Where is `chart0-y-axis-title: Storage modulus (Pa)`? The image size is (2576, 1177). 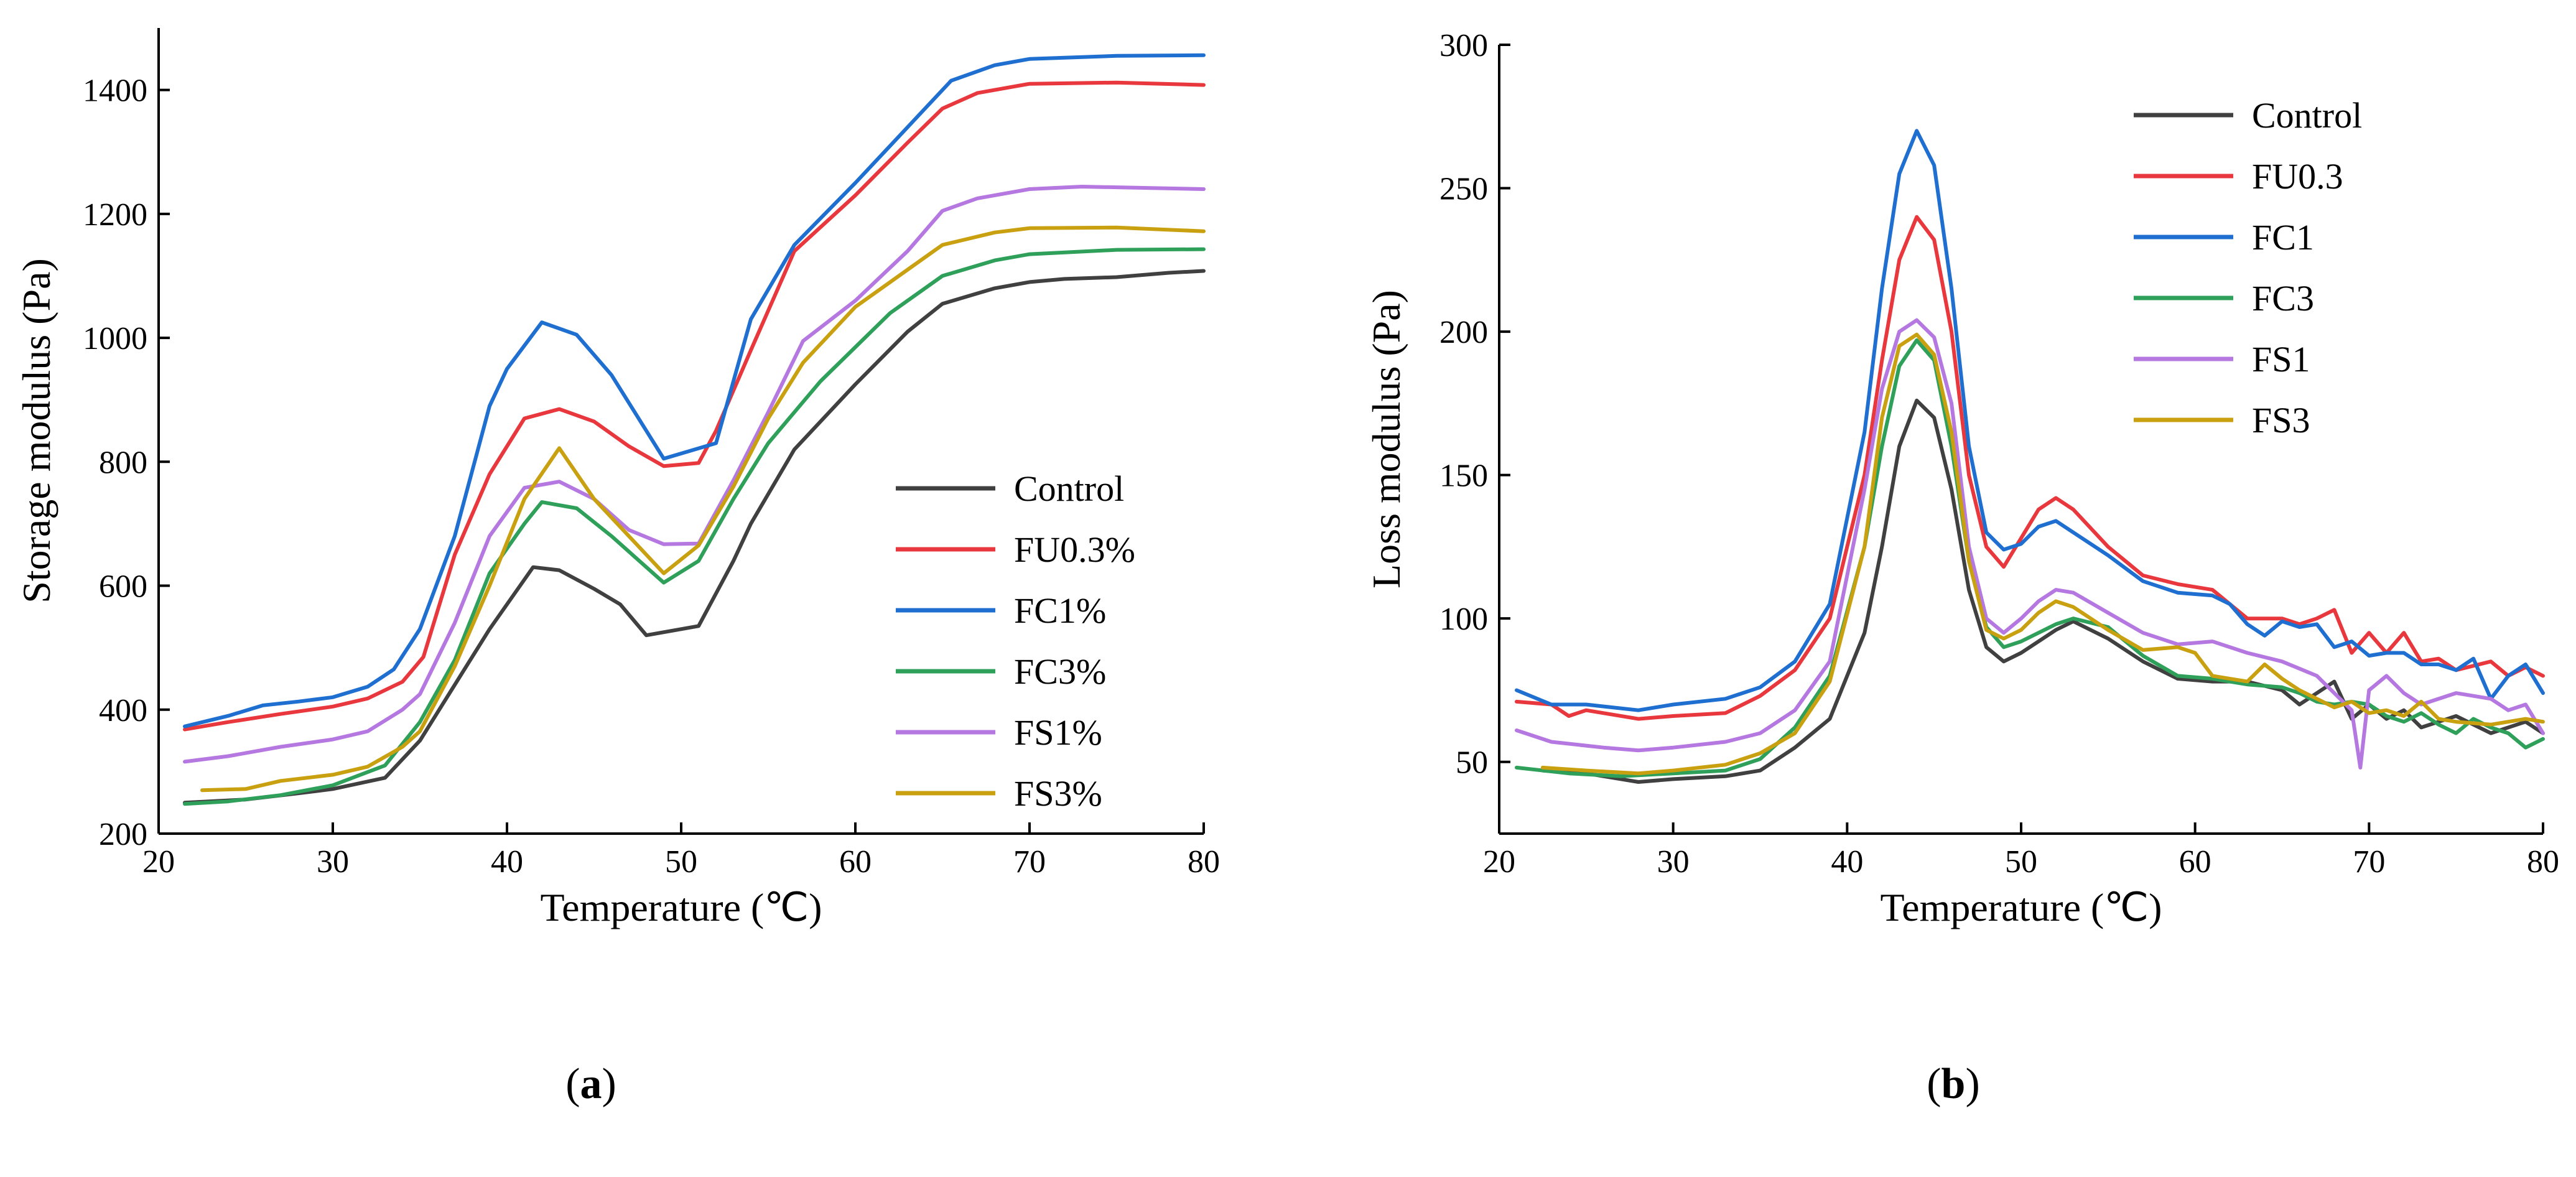
chart0-y-axis-title: Storage modulus (Pa) is located at coordinates (36, 430).